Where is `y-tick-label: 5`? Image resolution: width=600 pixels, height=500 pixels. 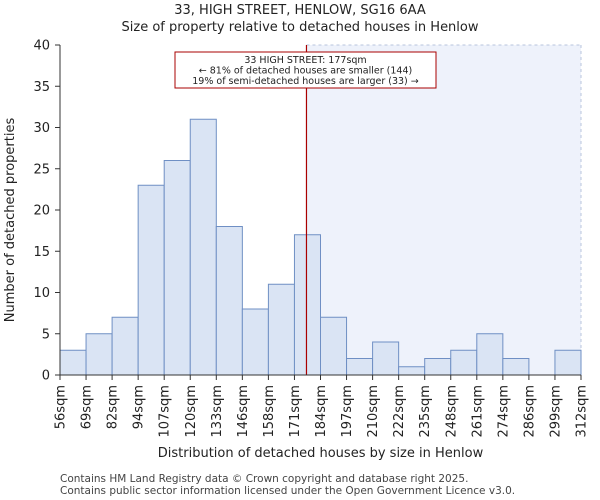
y-tick-label: 5 is located at coordinates (46, 334).